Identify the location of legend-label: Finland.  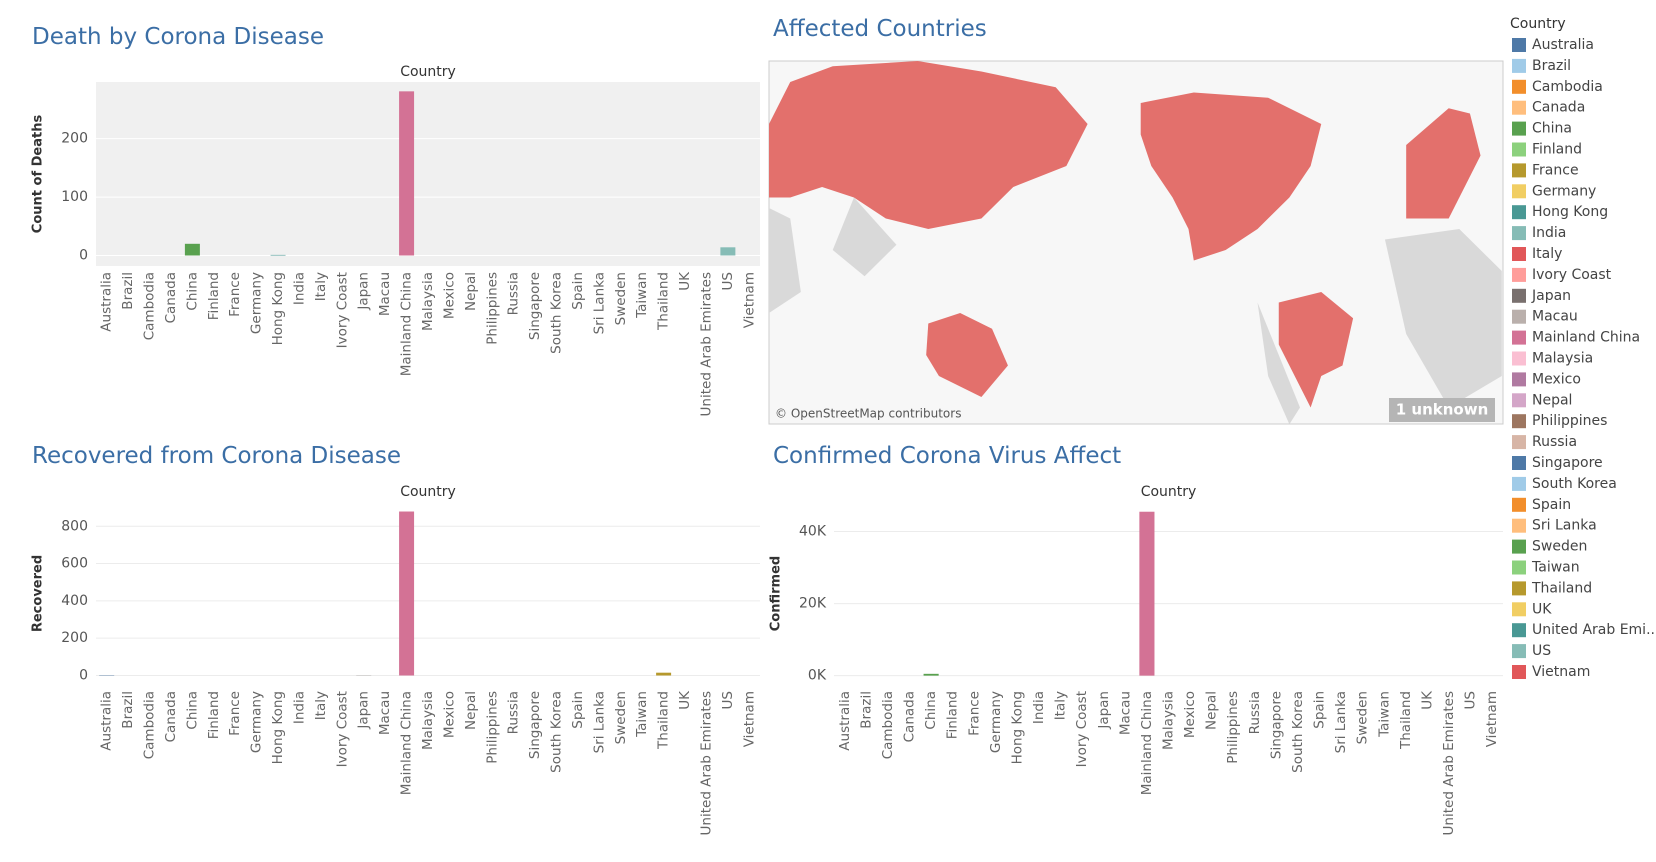
(1557, 150).